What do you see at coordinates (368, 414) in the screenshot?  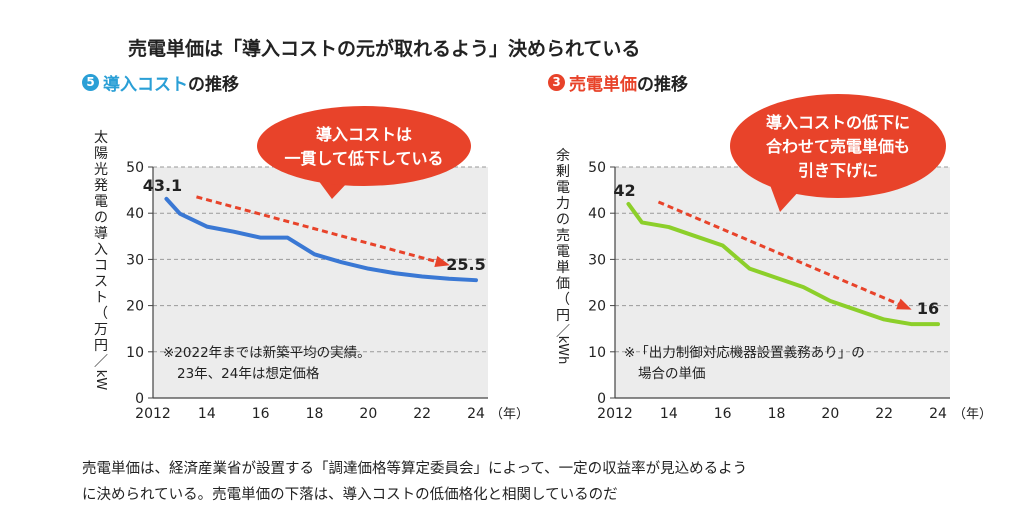 I see `left-x-tick-label: 20` at bounding box center [368, 414].